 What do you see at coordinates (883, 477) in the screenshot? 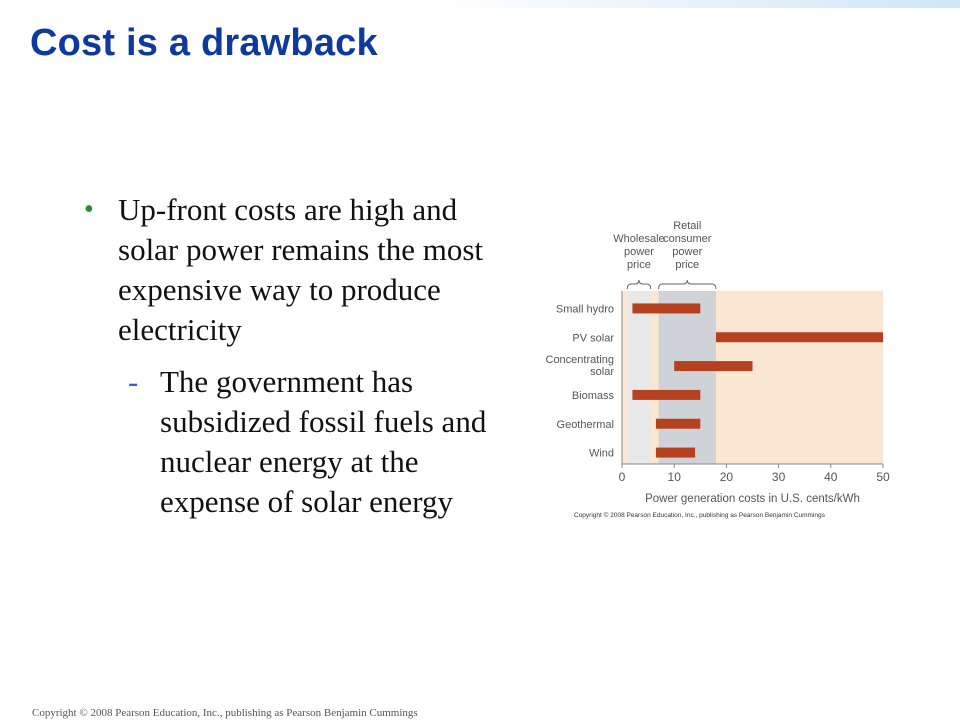
I see `x-tick-label: 50` at bounding box center [883, 477].